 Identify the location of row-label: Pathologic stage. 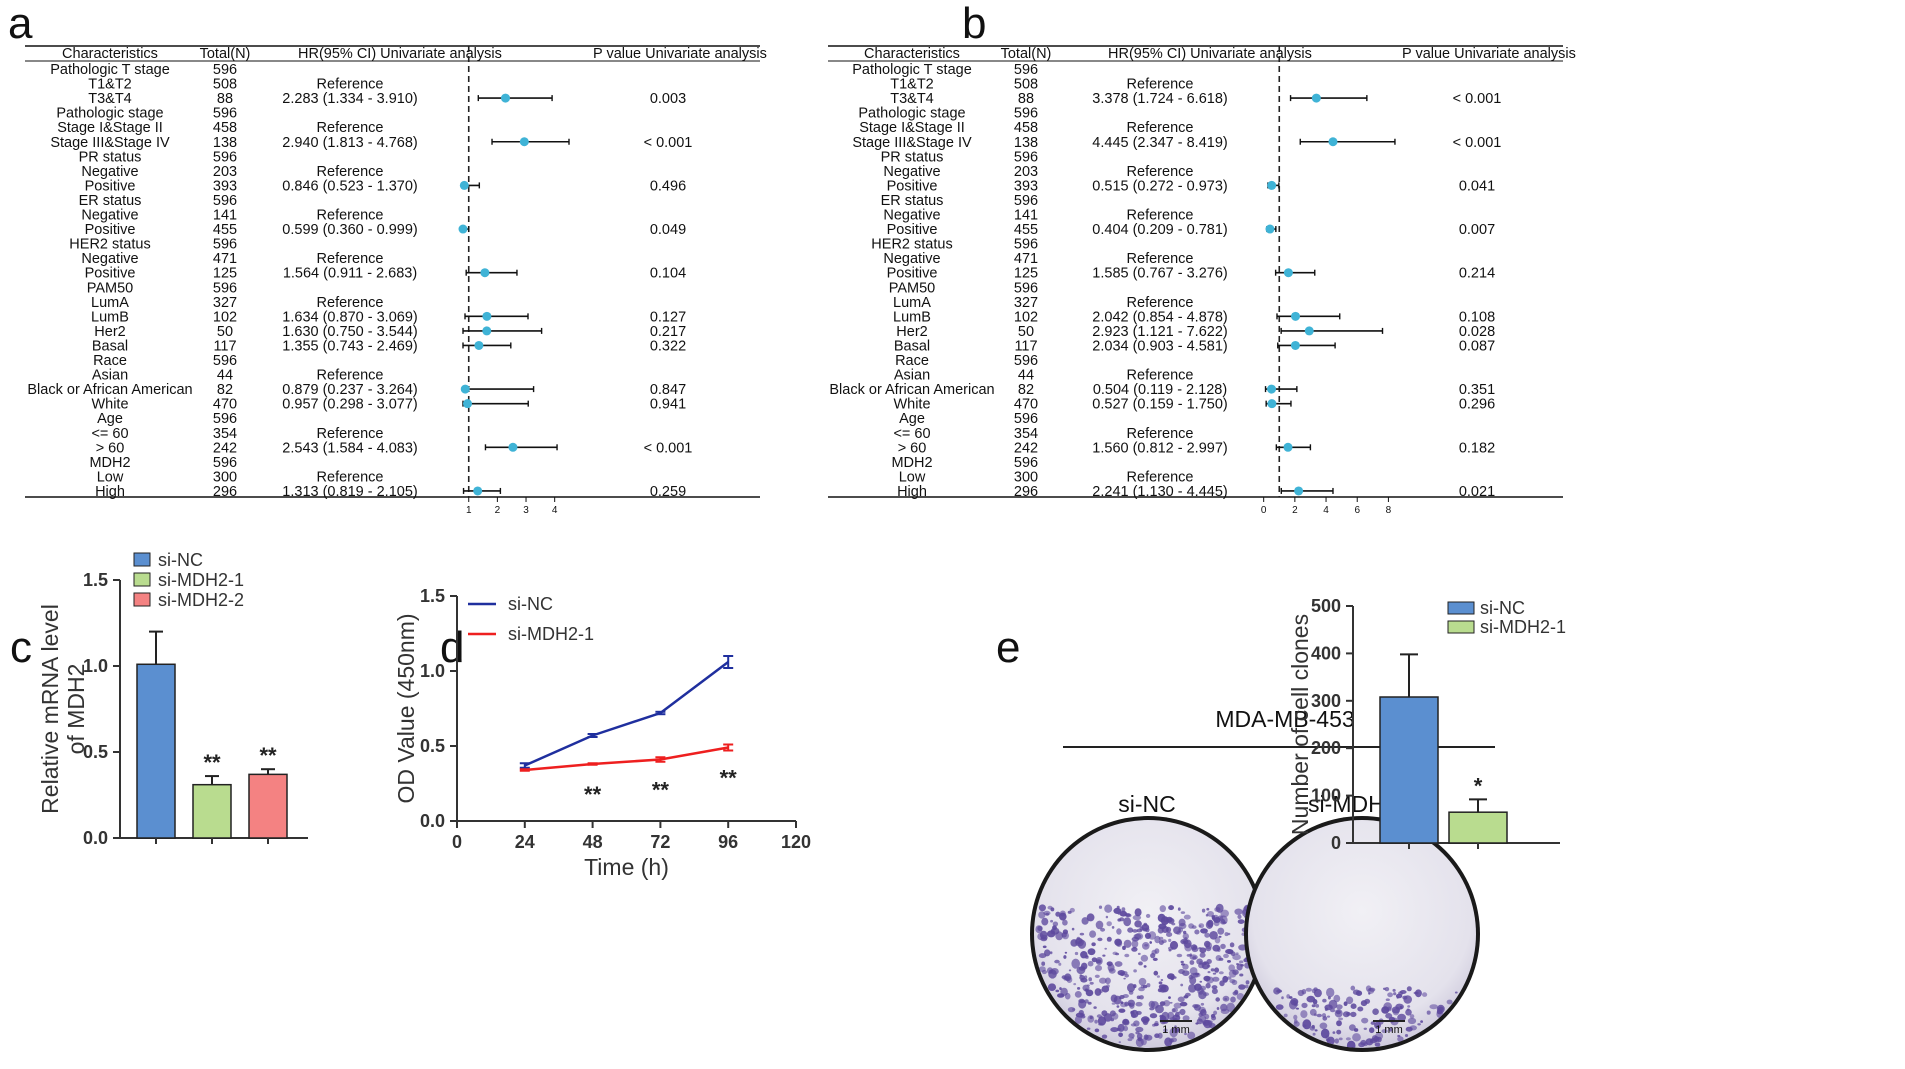
(109, 114).